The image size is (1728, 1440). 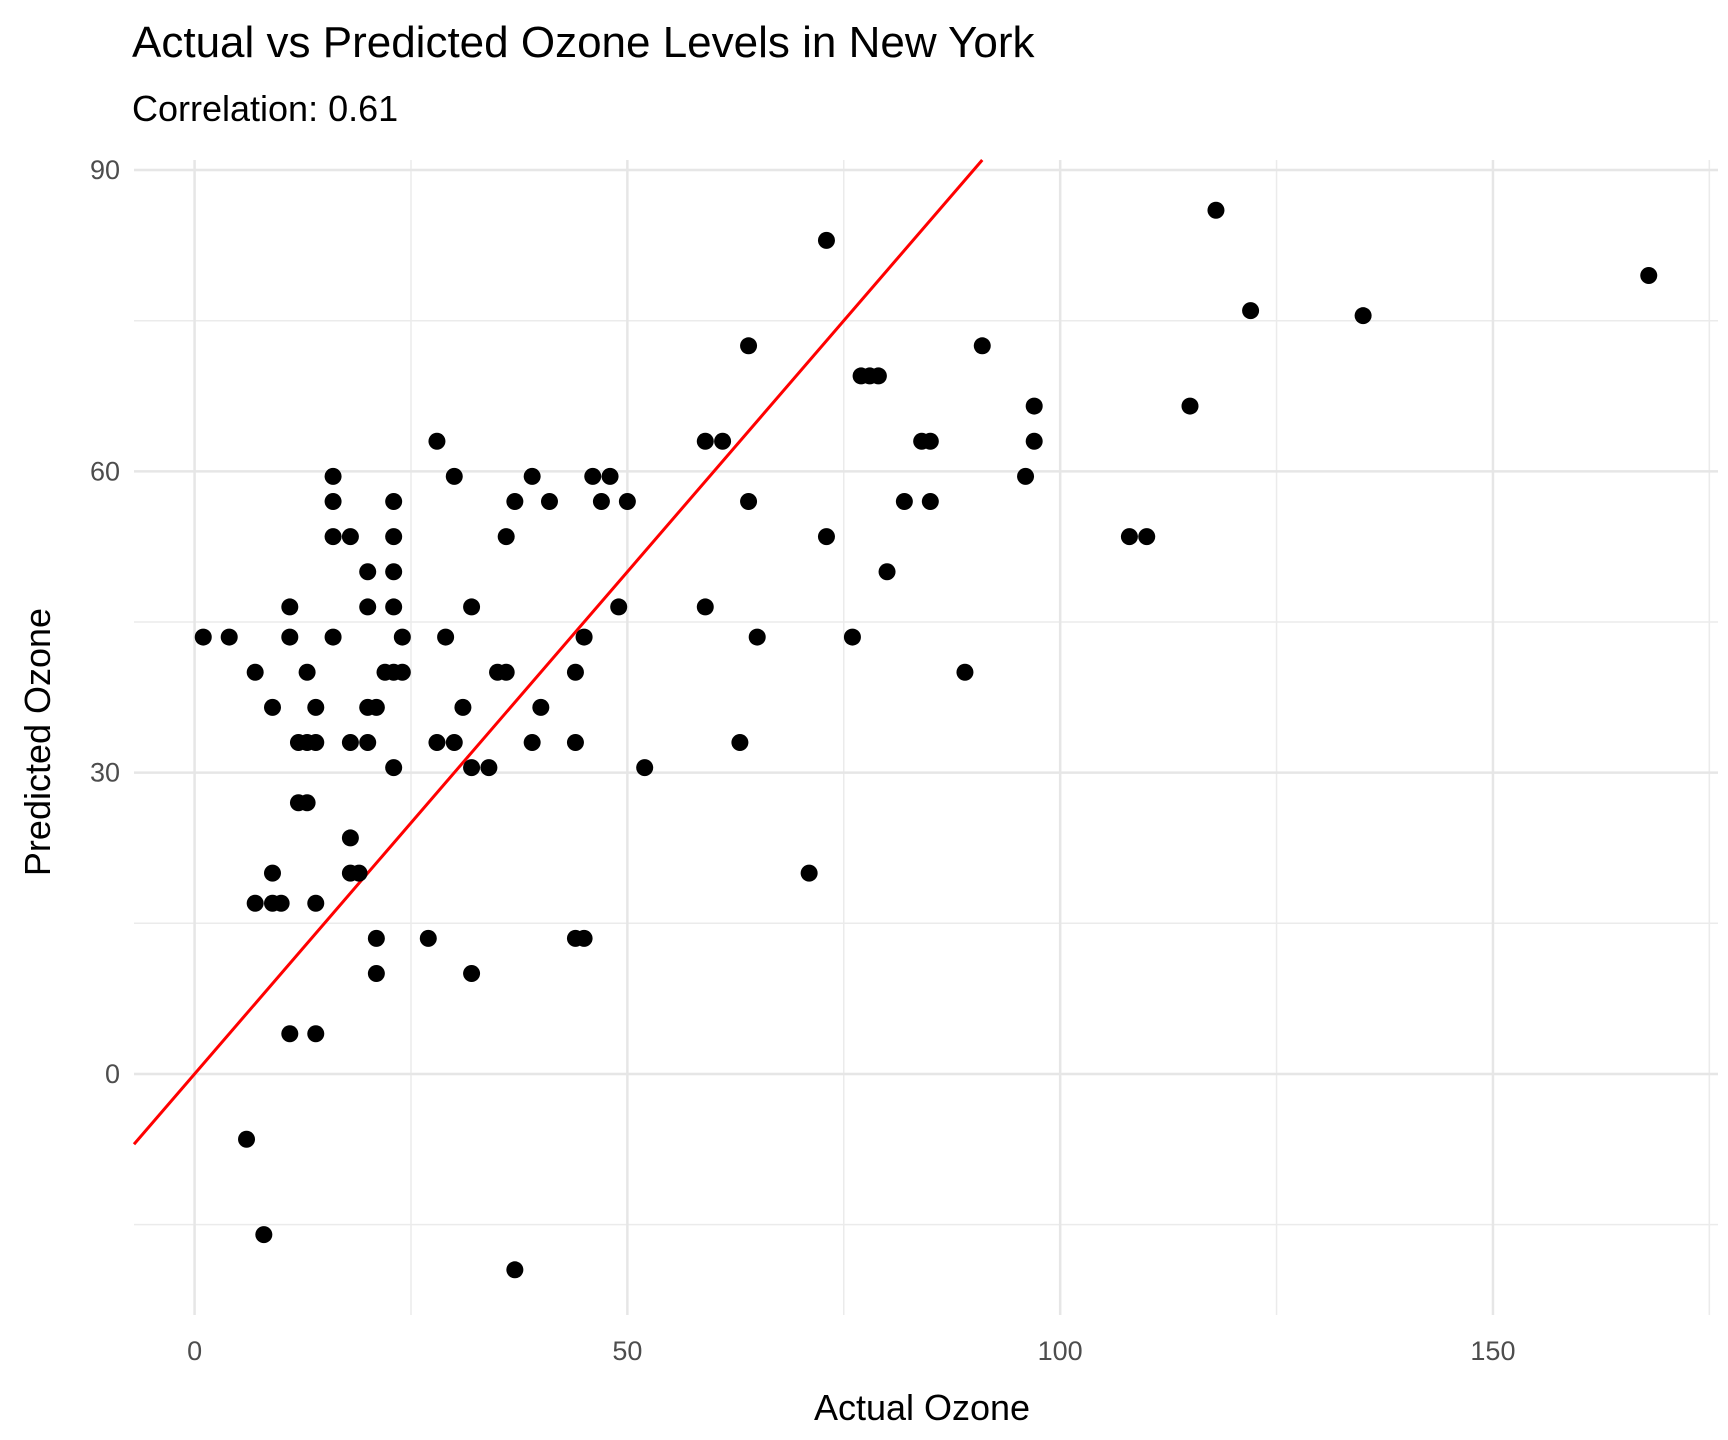 I want to click on y-axis-ticks: 0 30 60 90, so click(x=105, y=622).